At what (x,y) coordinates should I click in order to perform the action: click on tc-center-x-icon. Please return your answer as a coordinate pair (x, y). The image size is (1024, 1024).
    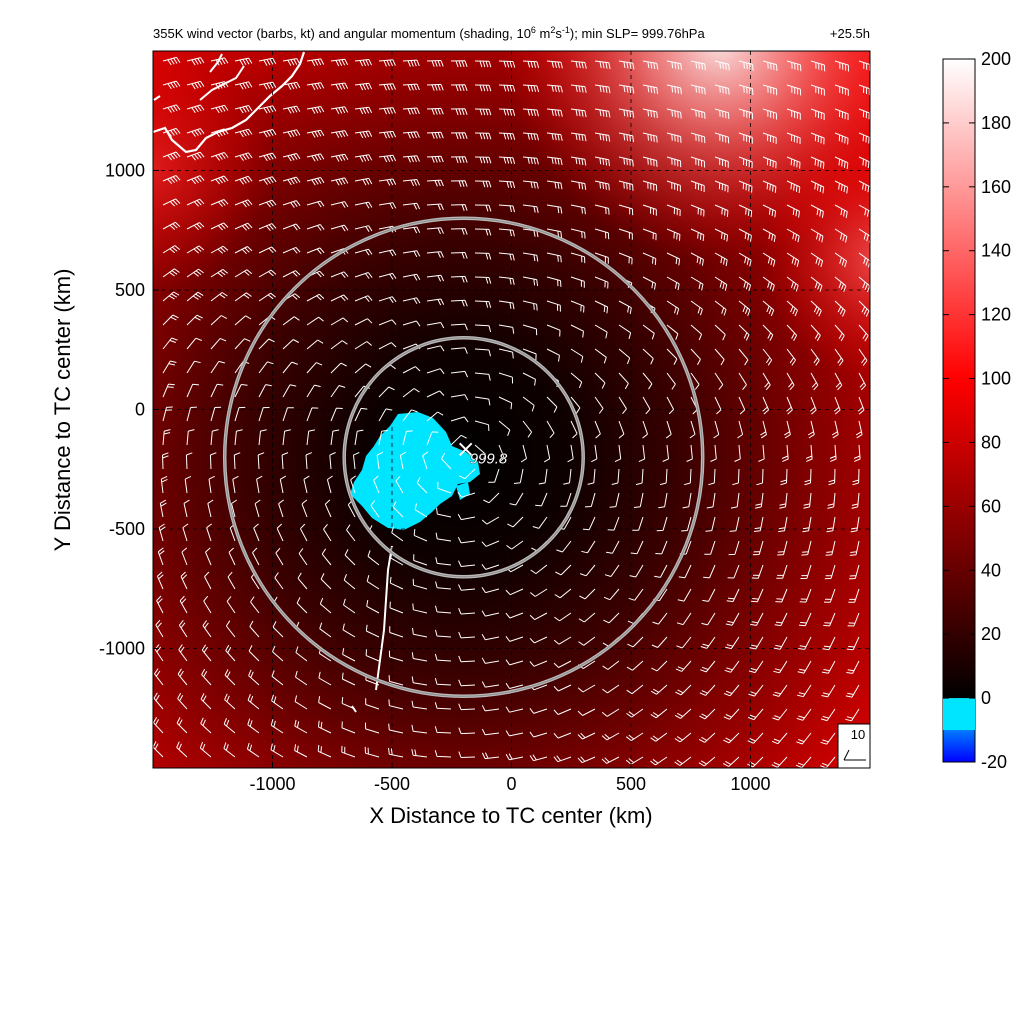
    Looking at the image, I should click on (465, 449).